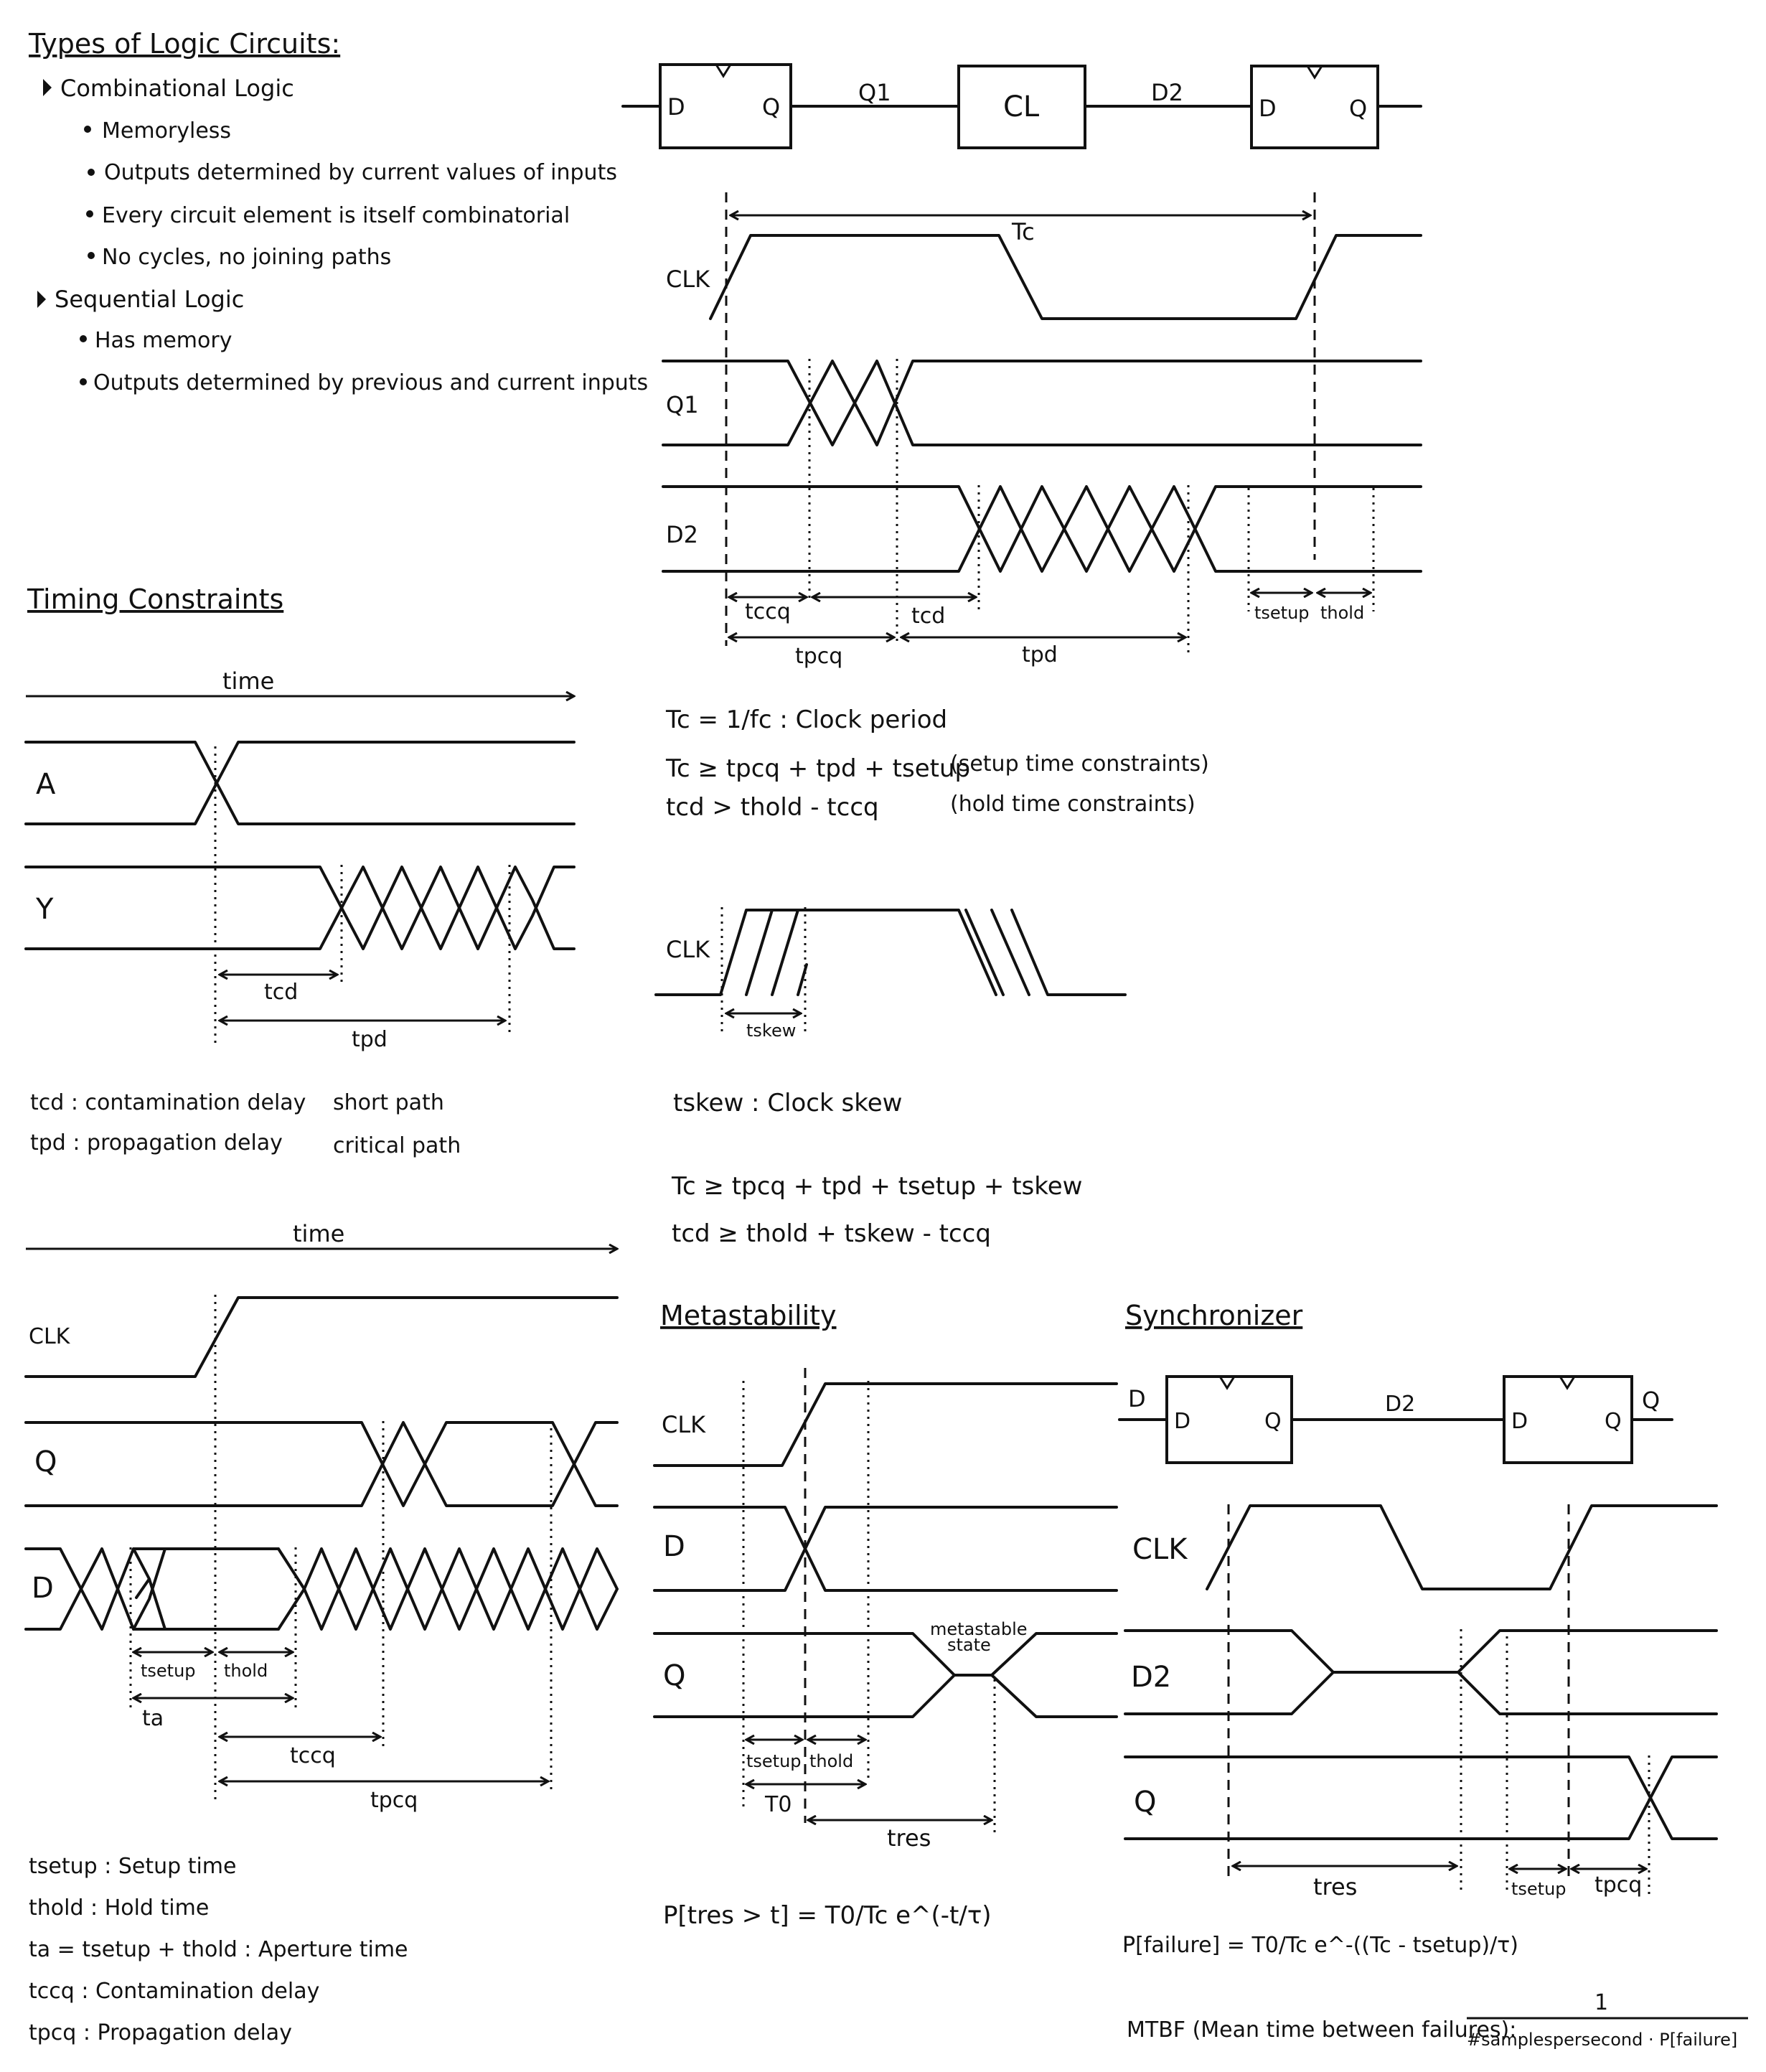 This screenshot has width=1766, height=2072. I want to click on tcd-label: tcd, so click(928, 616).